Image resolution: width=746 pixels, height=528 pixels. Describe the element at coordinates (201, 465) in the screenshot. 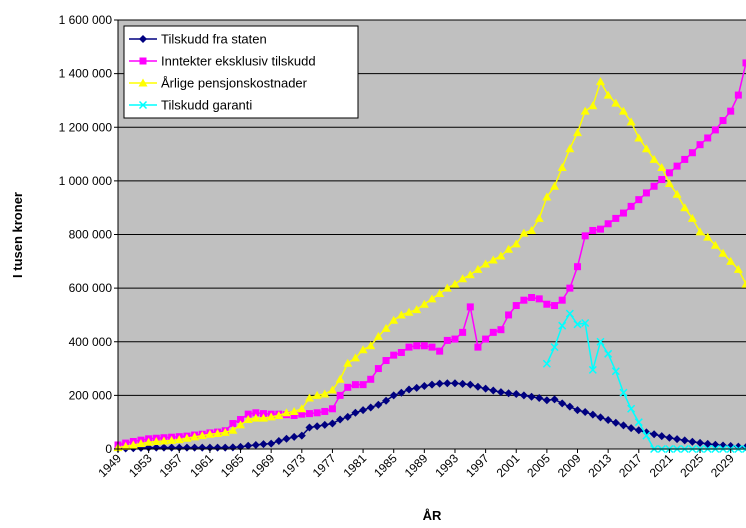

I see `x-tick-label: 1961` at that location.